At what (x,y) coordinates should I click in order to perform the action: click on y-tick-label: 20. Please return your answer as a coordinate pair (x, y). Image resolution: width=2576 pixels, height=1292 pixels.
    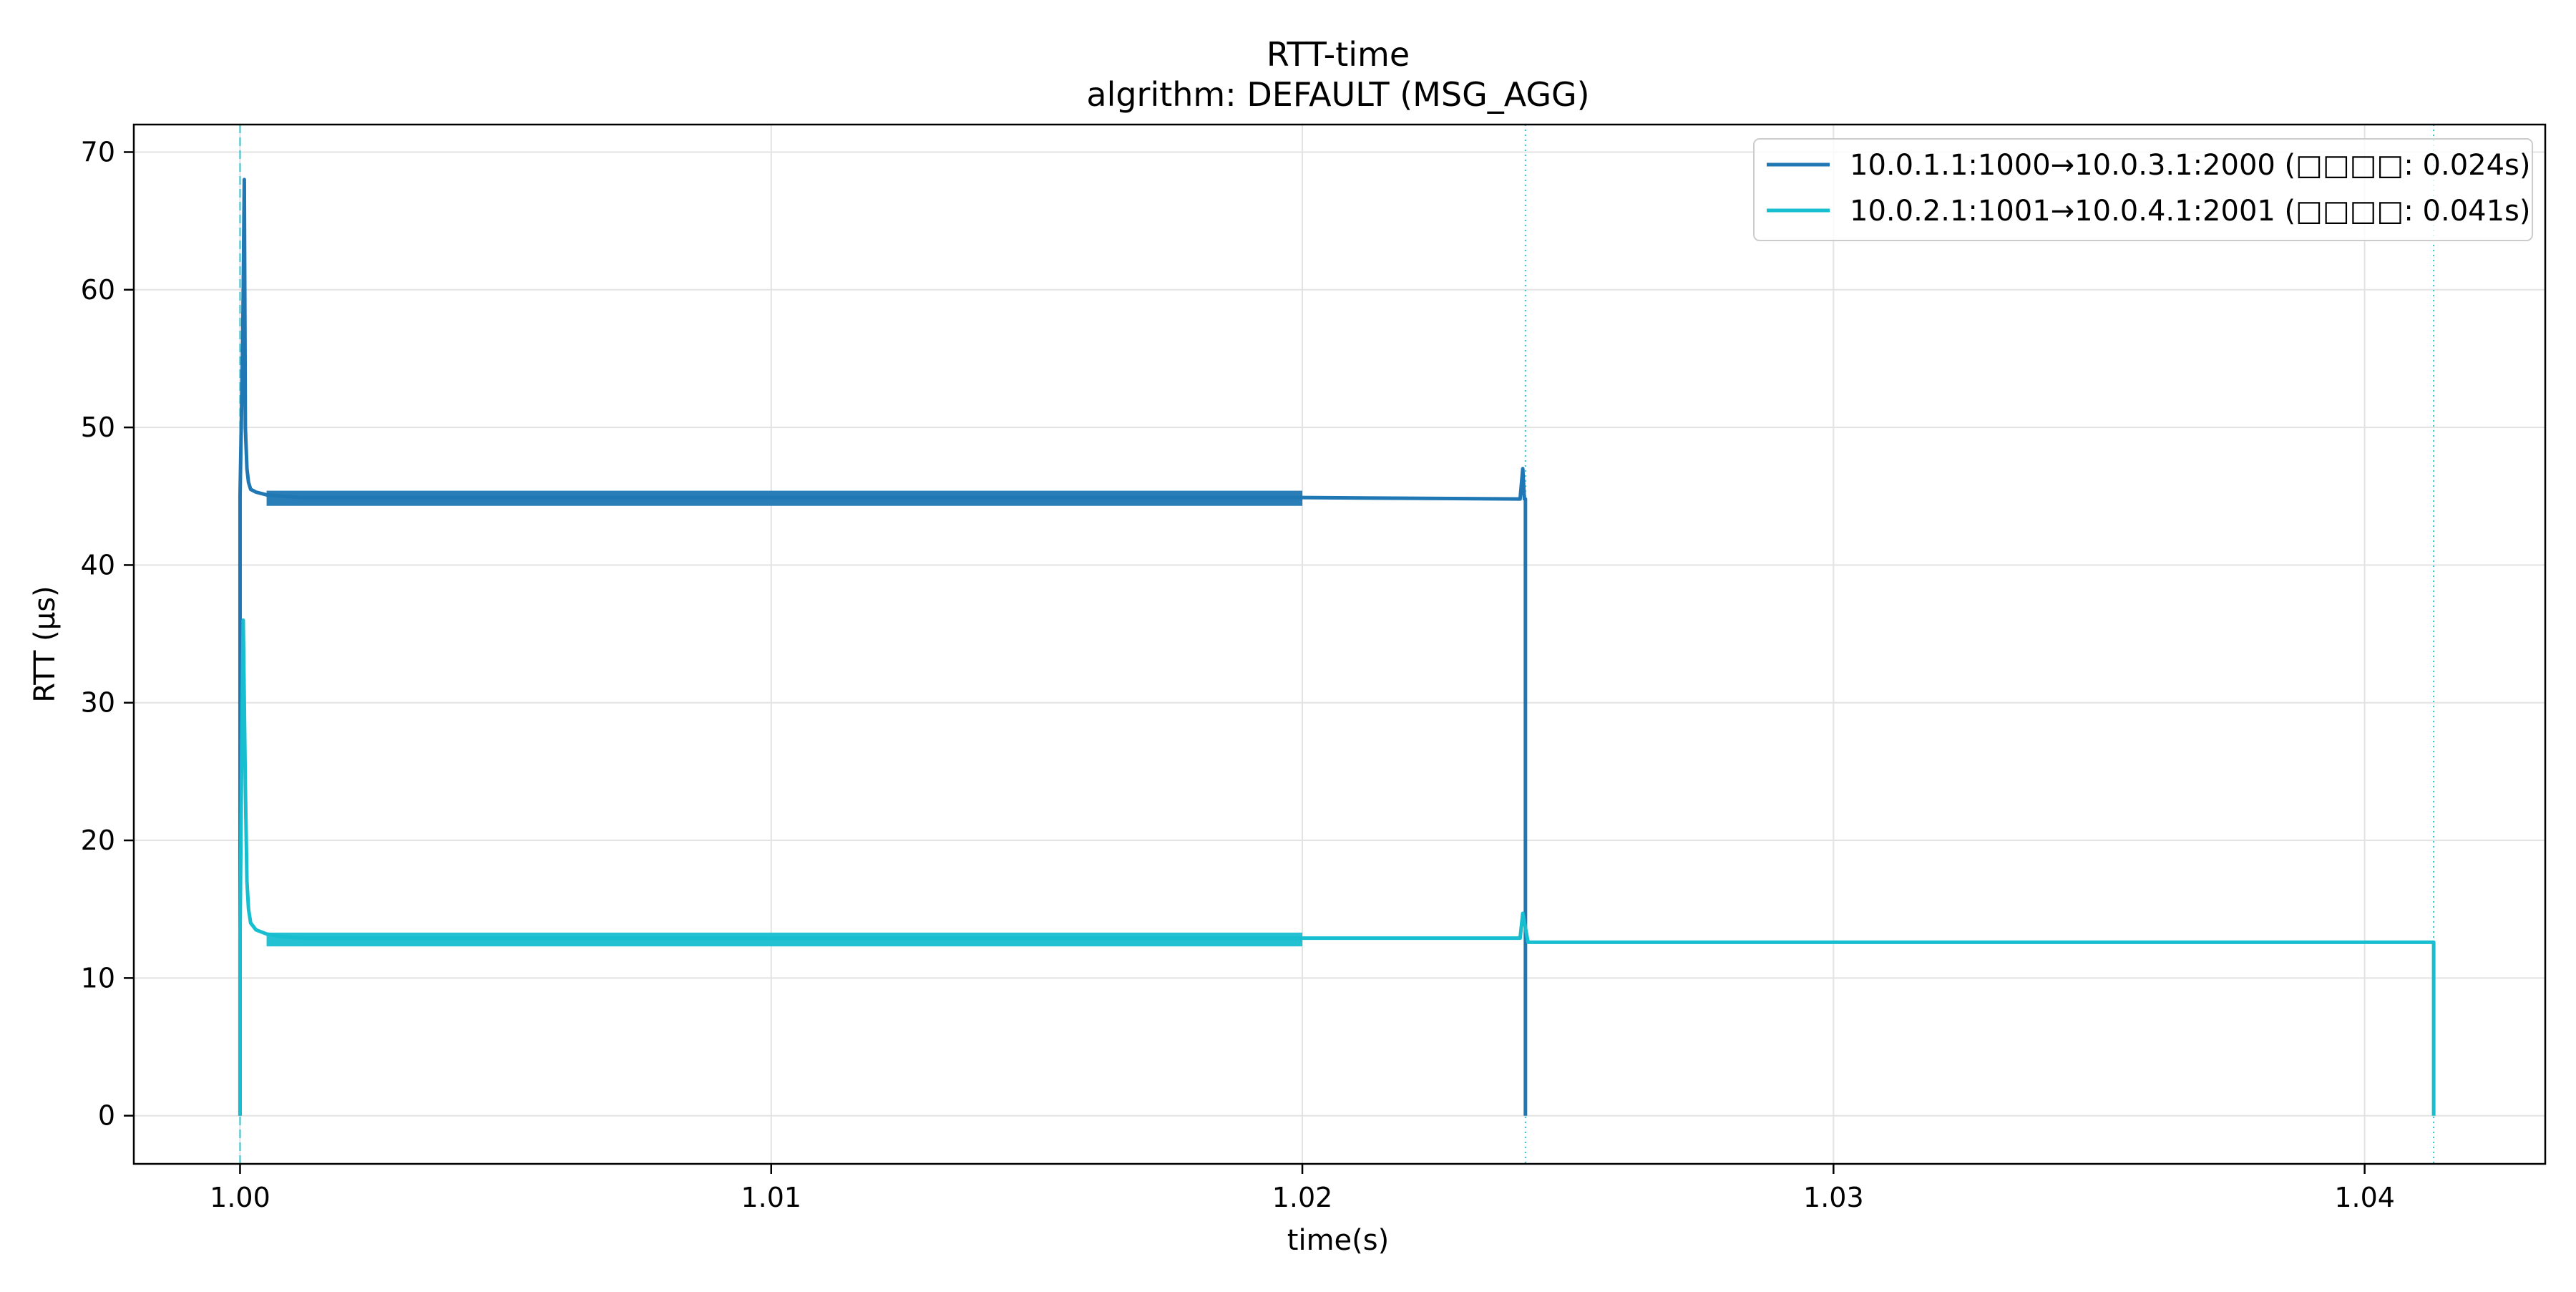
    Looking at the image, I should click on (98, 840).